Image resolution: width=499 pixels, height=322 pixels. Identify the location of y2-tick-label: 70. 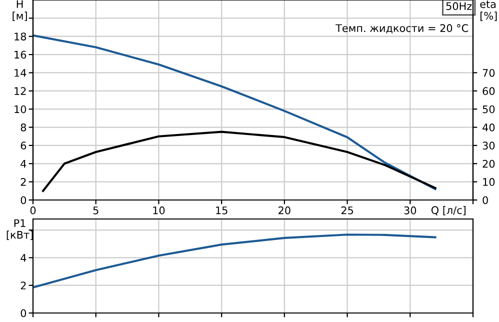
(488, 72).